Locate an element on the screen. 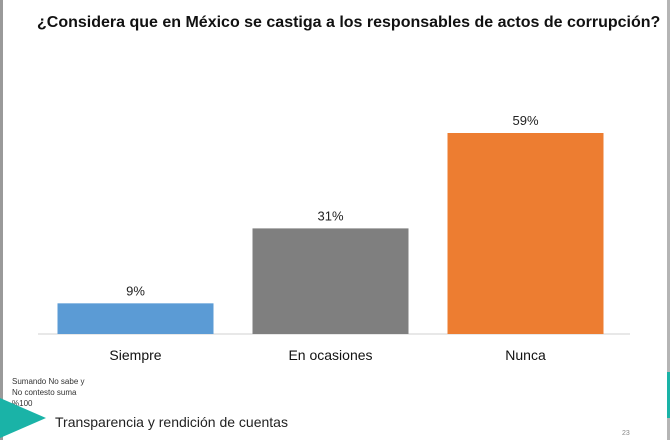 The image size is (670, 440). data-label: 9% is located at coordinates (135, 290).